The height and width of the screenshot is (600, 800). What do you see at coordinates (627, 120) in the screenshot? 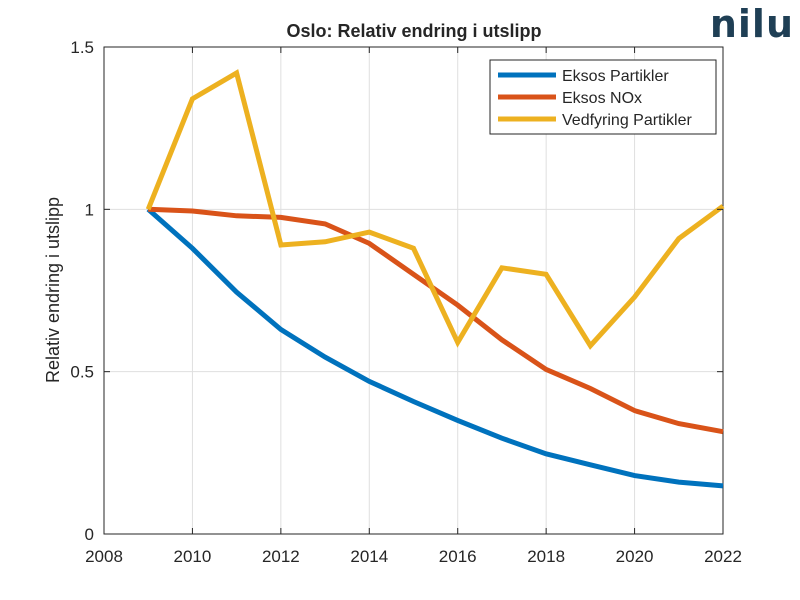
I see `legend-label: Vedfyring Partikler` at bounding box center [627, 120].